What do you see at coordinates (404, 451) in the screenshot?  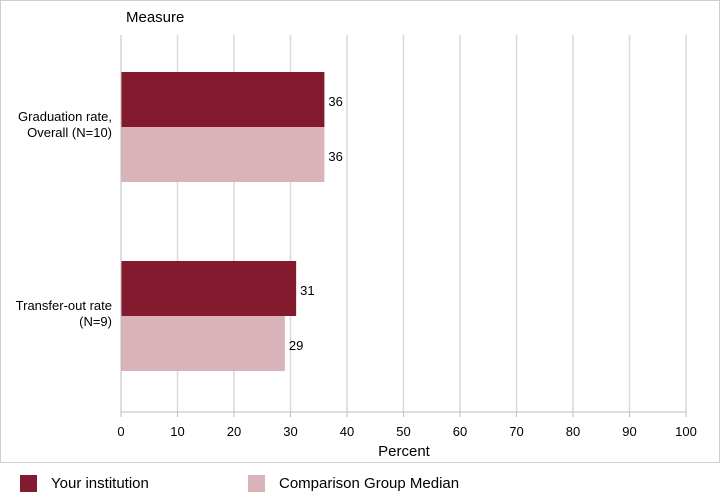 I see `x-axis-title: Percent` at bounding box center [404, 451].